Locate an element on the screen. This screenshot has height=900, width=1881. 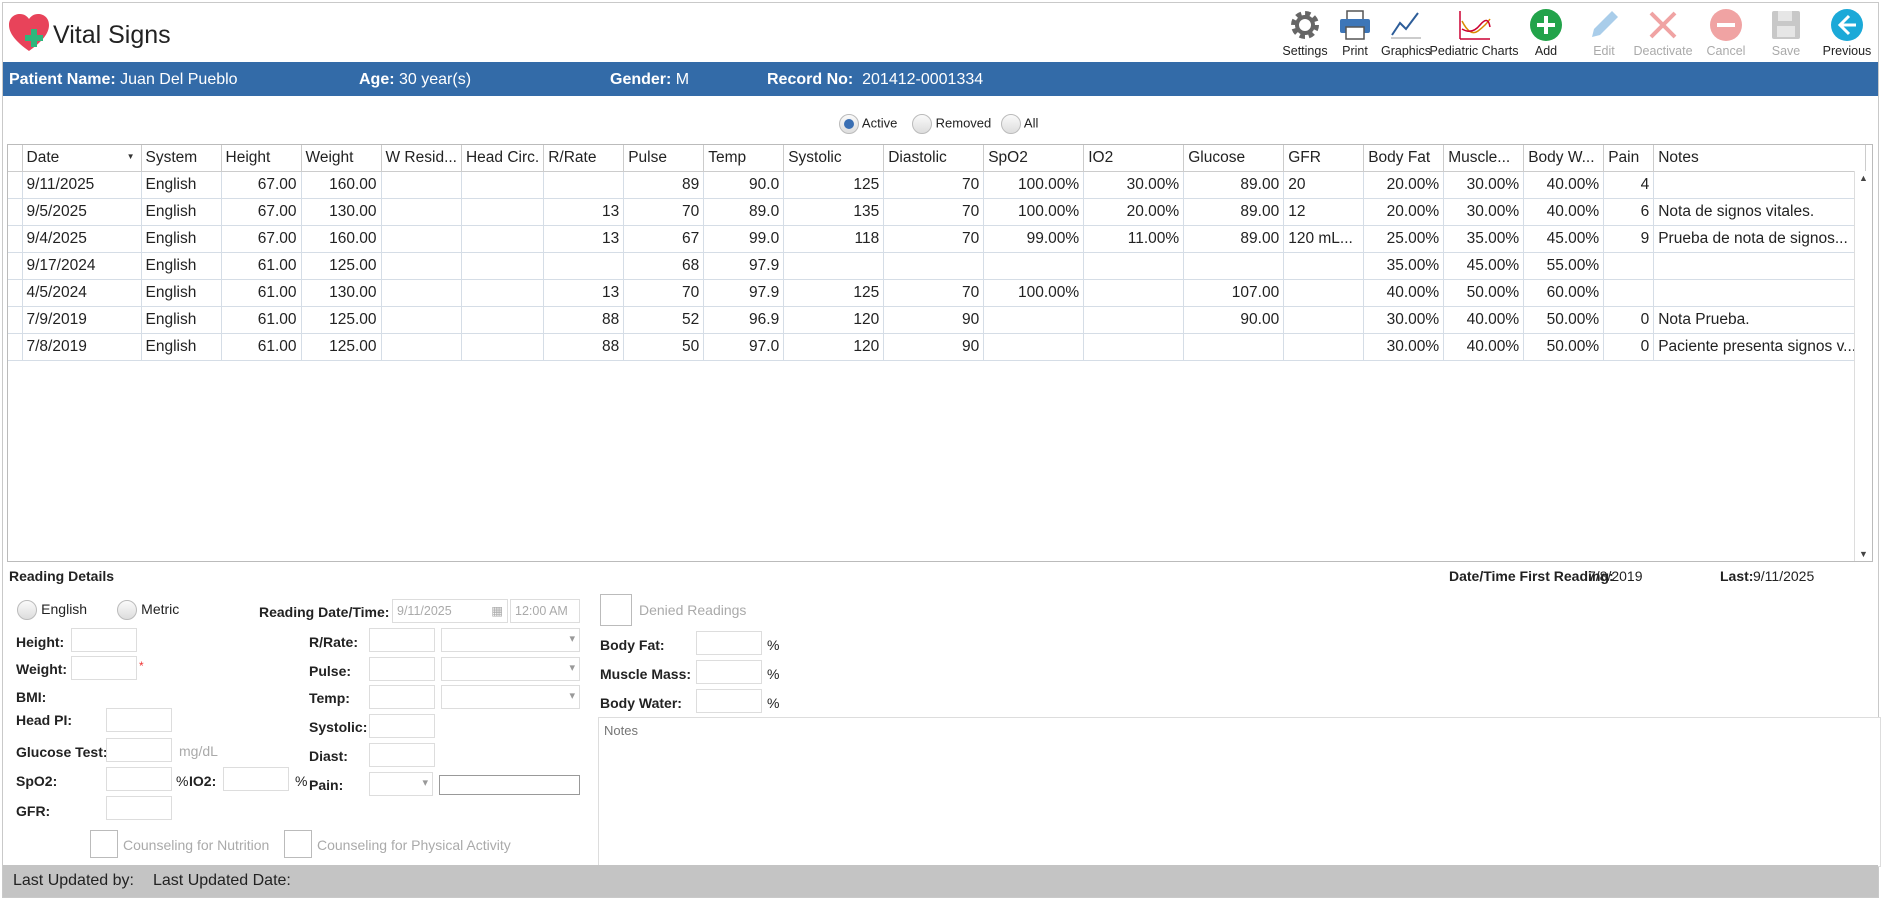
table-cell: 90.00 is located at coordinates (1234, 320).